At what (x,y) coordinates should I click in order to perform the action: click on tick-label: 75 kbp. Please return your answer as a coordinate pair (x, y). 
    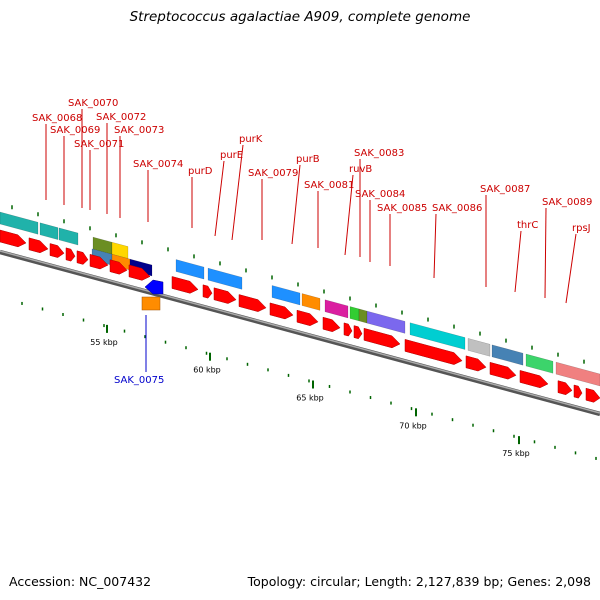
    Looking at the image, I should click on (516, 453).